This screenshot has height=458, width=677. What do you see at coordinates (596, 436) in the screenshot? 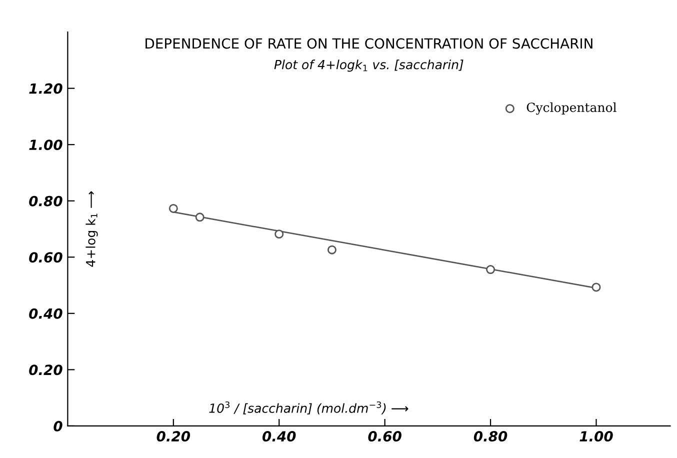
I see `x-tick-label: 1.00` at bounding box center [596, 436].